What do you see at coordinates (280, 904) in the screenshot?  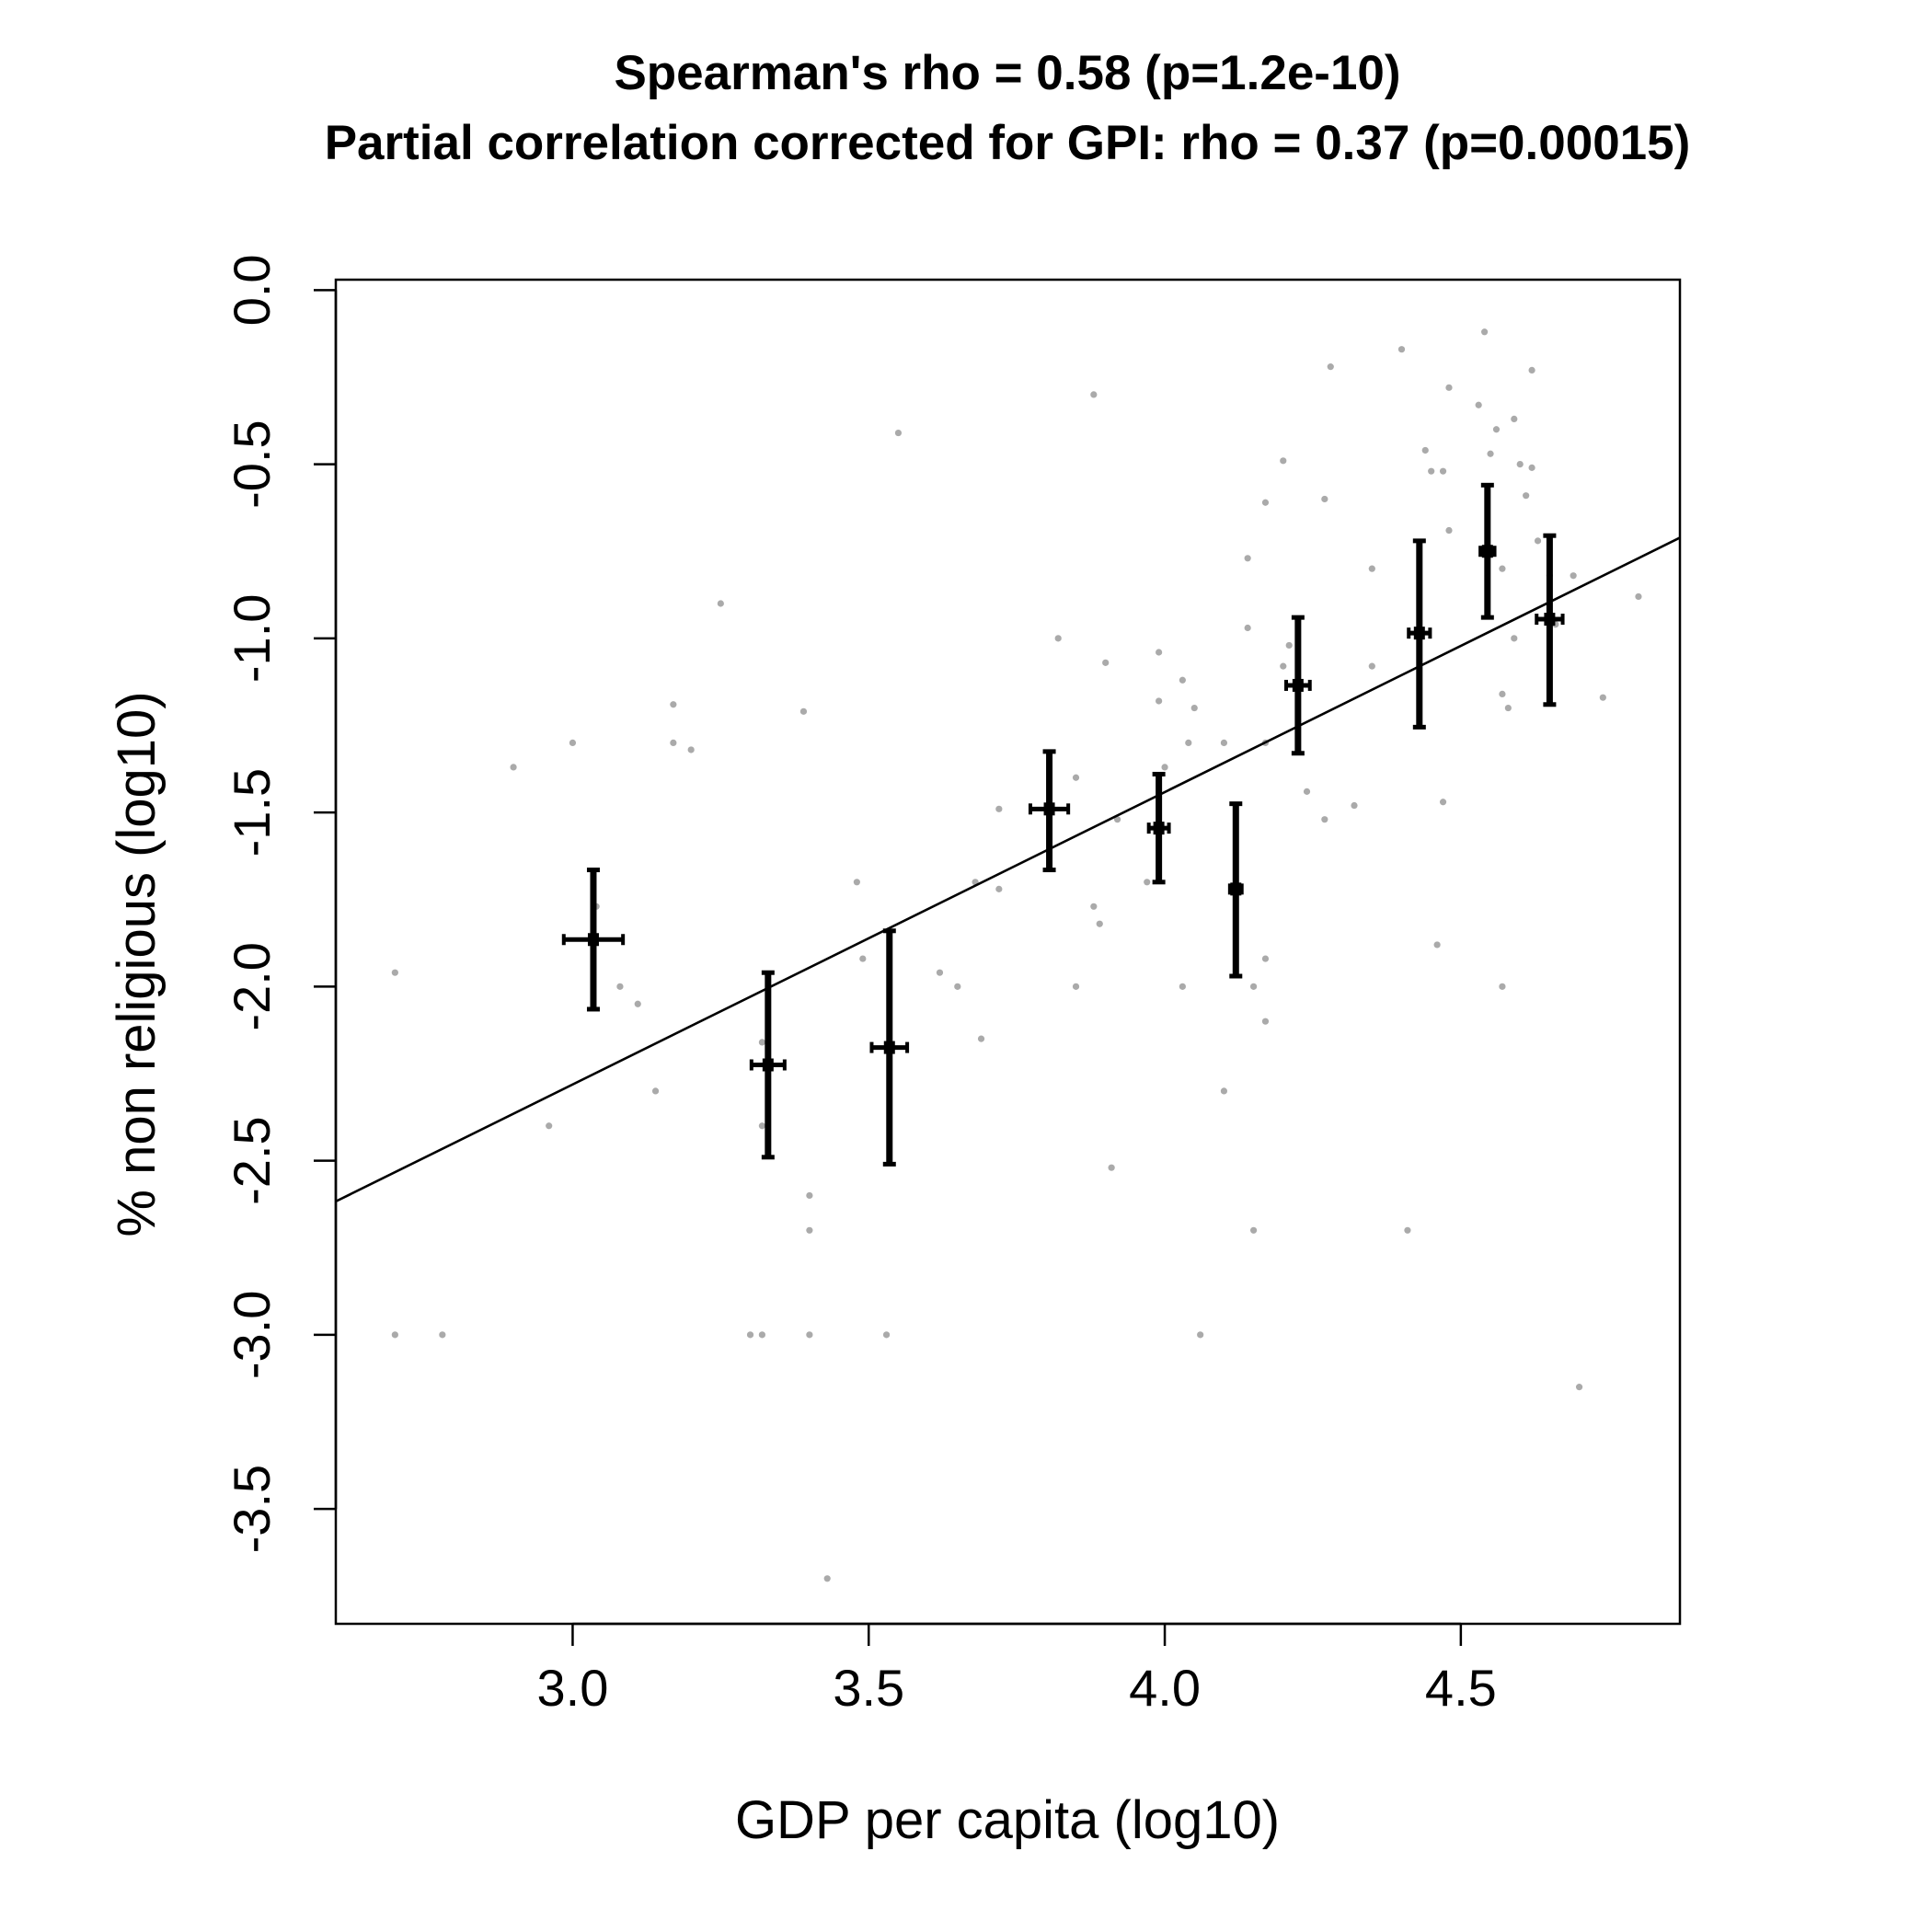 I see `y-axis: 0.0 -0.5 -1.0 -1.5 -2.0 -2.5 -3.0 -3.5` at bounding box center [280, 904].